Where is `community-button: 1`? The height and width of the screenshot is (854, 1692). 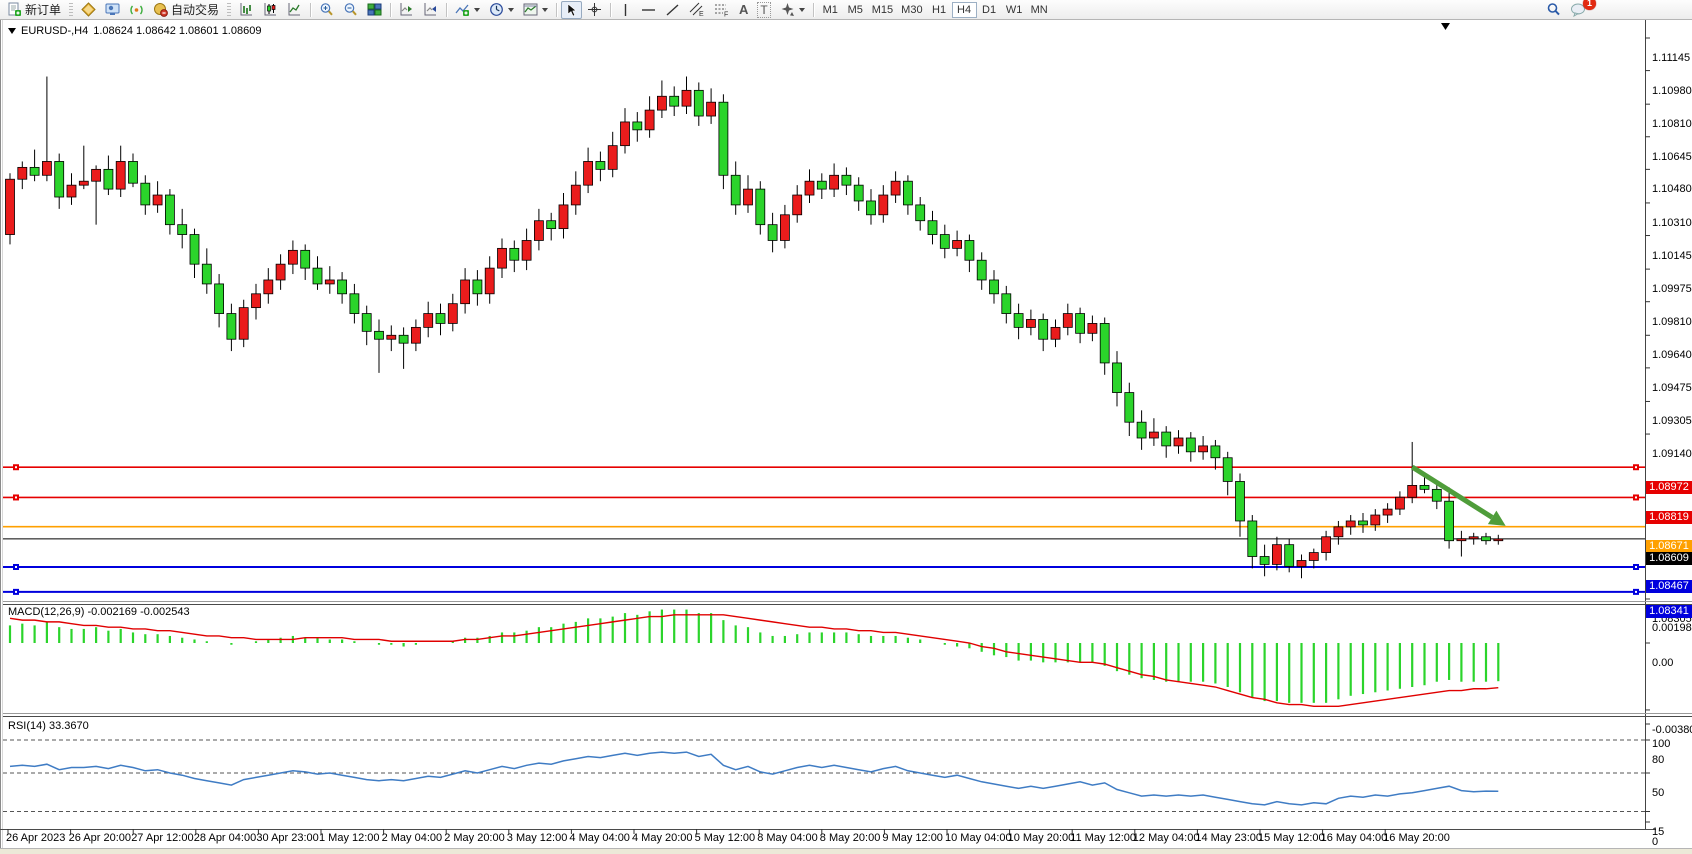 community-button: 1 is located at coordinates (1581, 9).